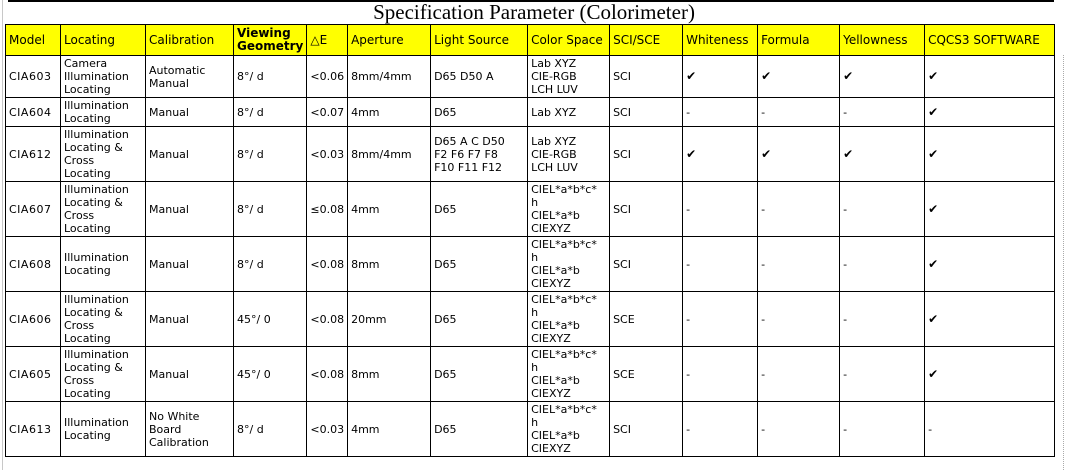  What do you see at coordinates (33, 429) in the screenshot?
I see `cell-model: CIA613` at bounding box center [33, 429].